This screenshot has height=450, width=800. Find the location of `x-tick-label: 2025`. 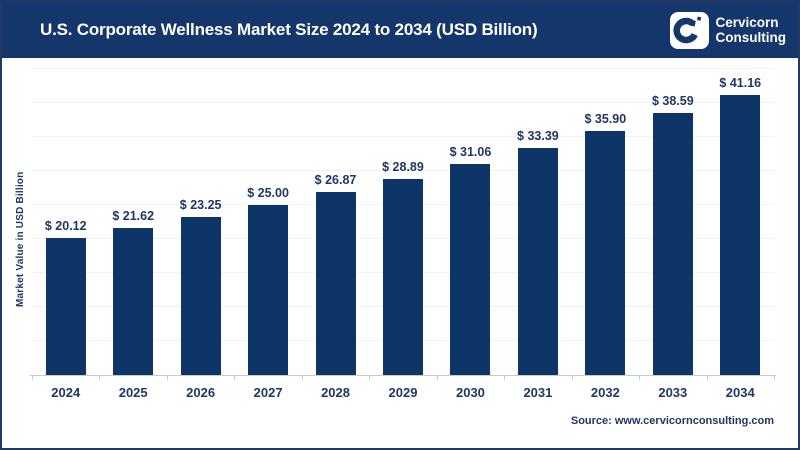

x-tick-label: 2025 is located at coordinates (133, 392).